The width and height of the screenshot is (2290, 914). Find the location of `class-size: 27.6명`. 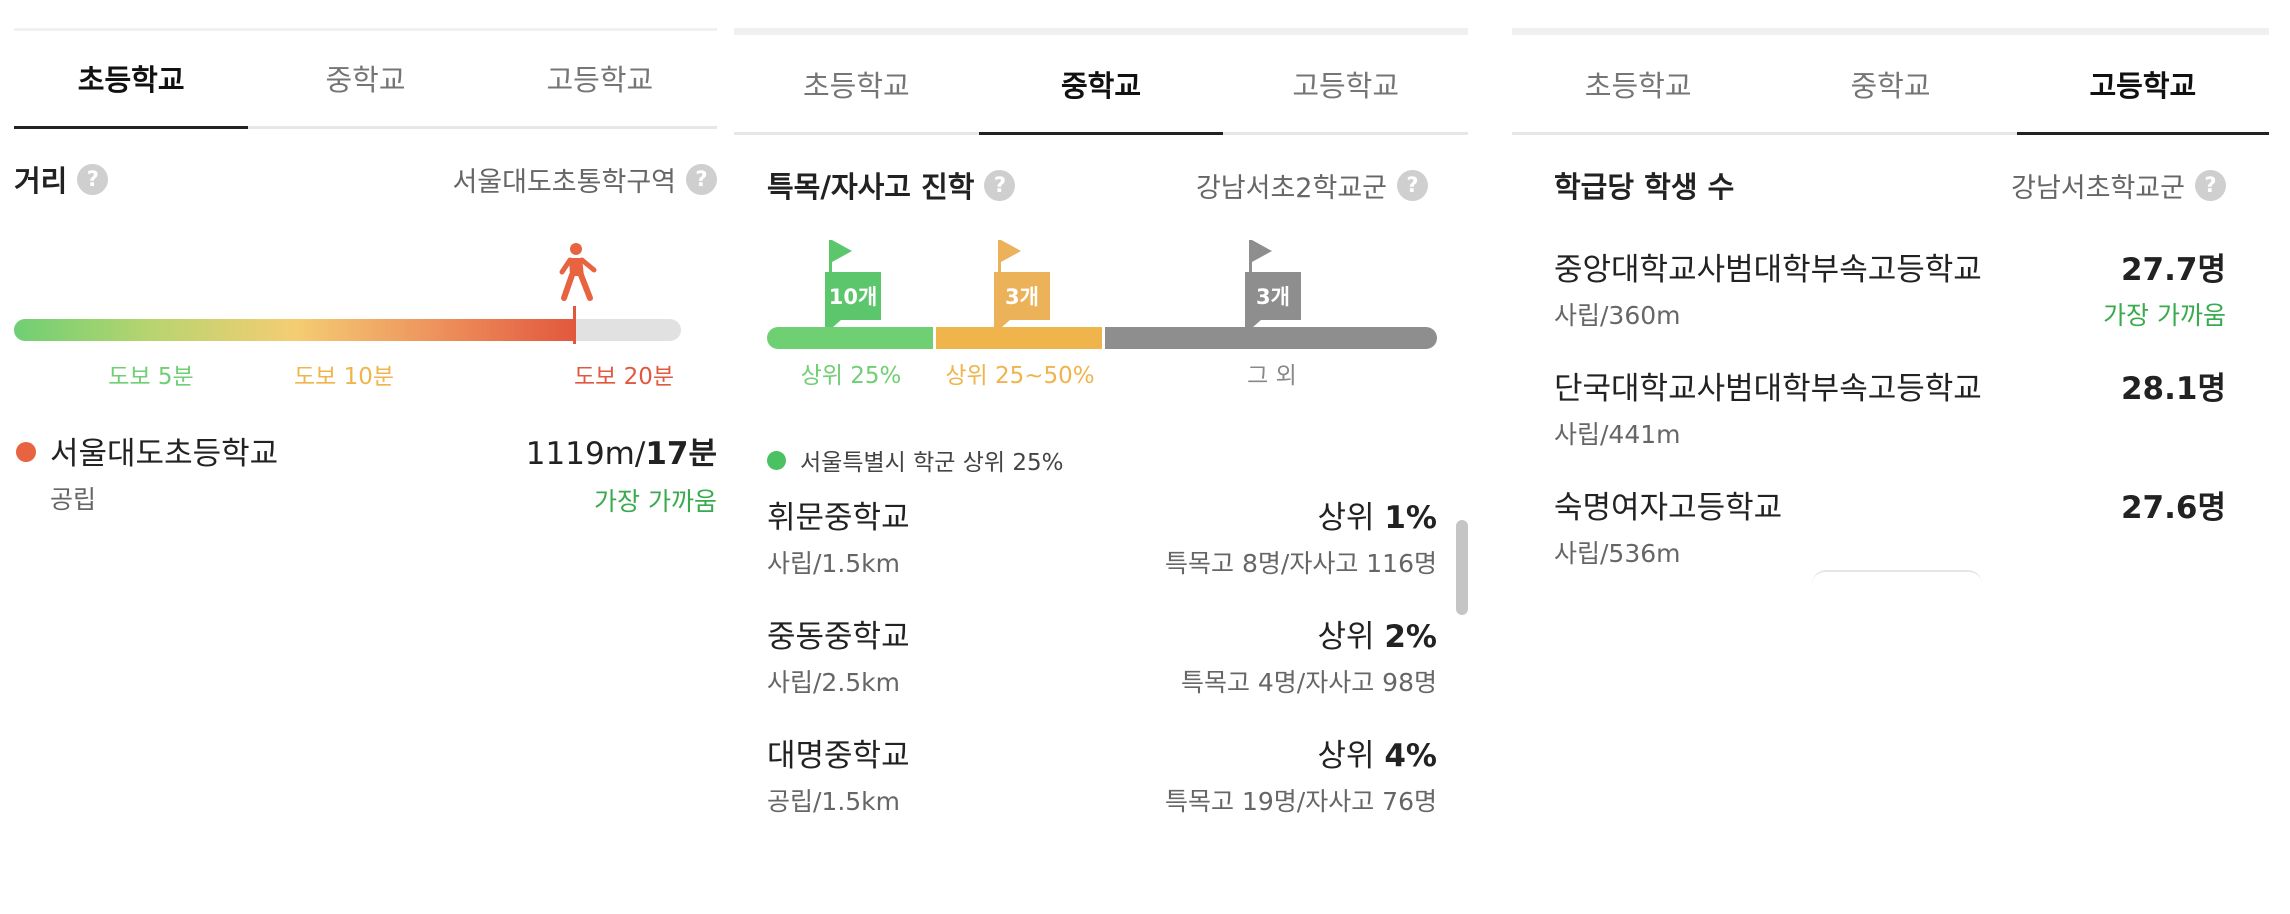

class-size: 27.6명 is located at coordinates (2173, 508).